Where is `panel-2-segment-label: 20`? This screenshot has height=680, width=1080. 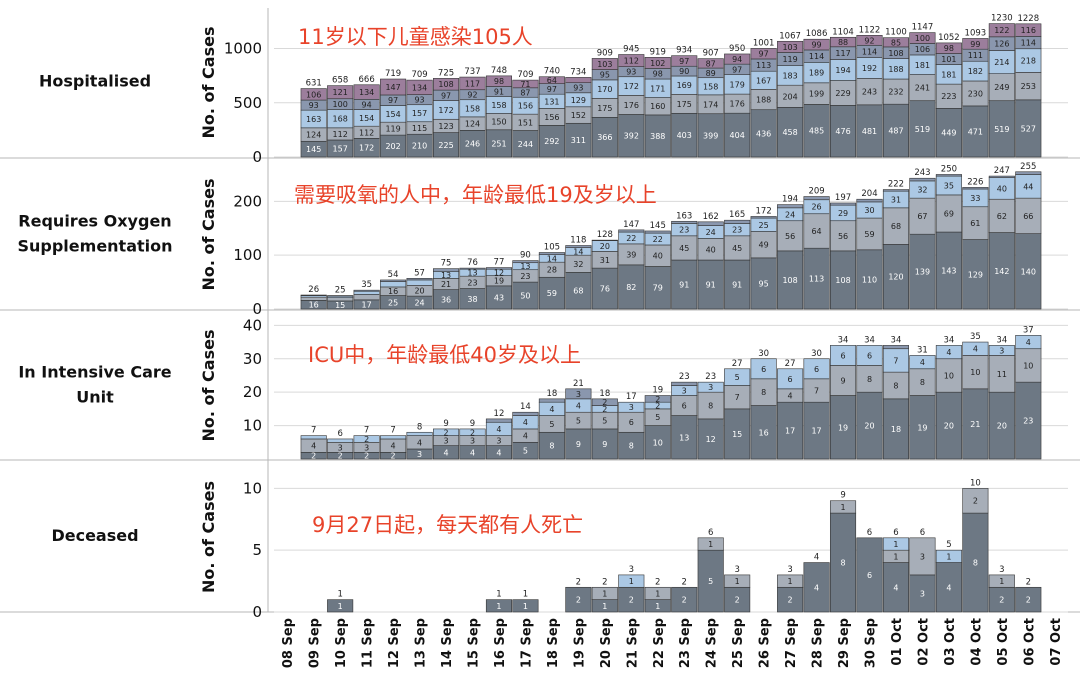
panel-2-segment-label: 20 is located at coordinates (605, 246).